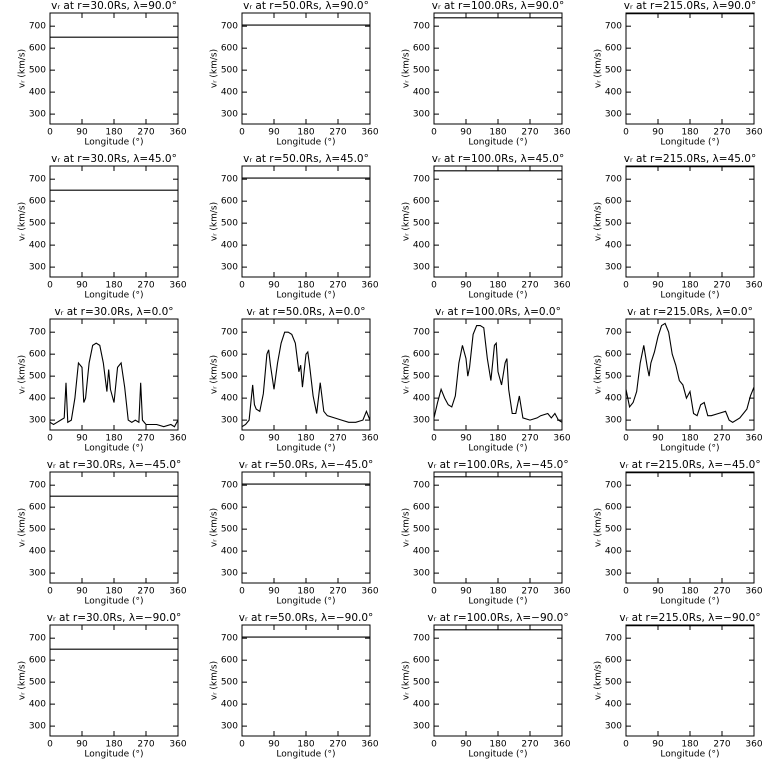 Image resolution: width=768 pixels, height=772 pixels. What do you see at coordinates (306, 6) in the screenshot?
I see `chart-title: vᵣ at r=50.0Rs, λ=90.0°` at bounding box center [306, 6].